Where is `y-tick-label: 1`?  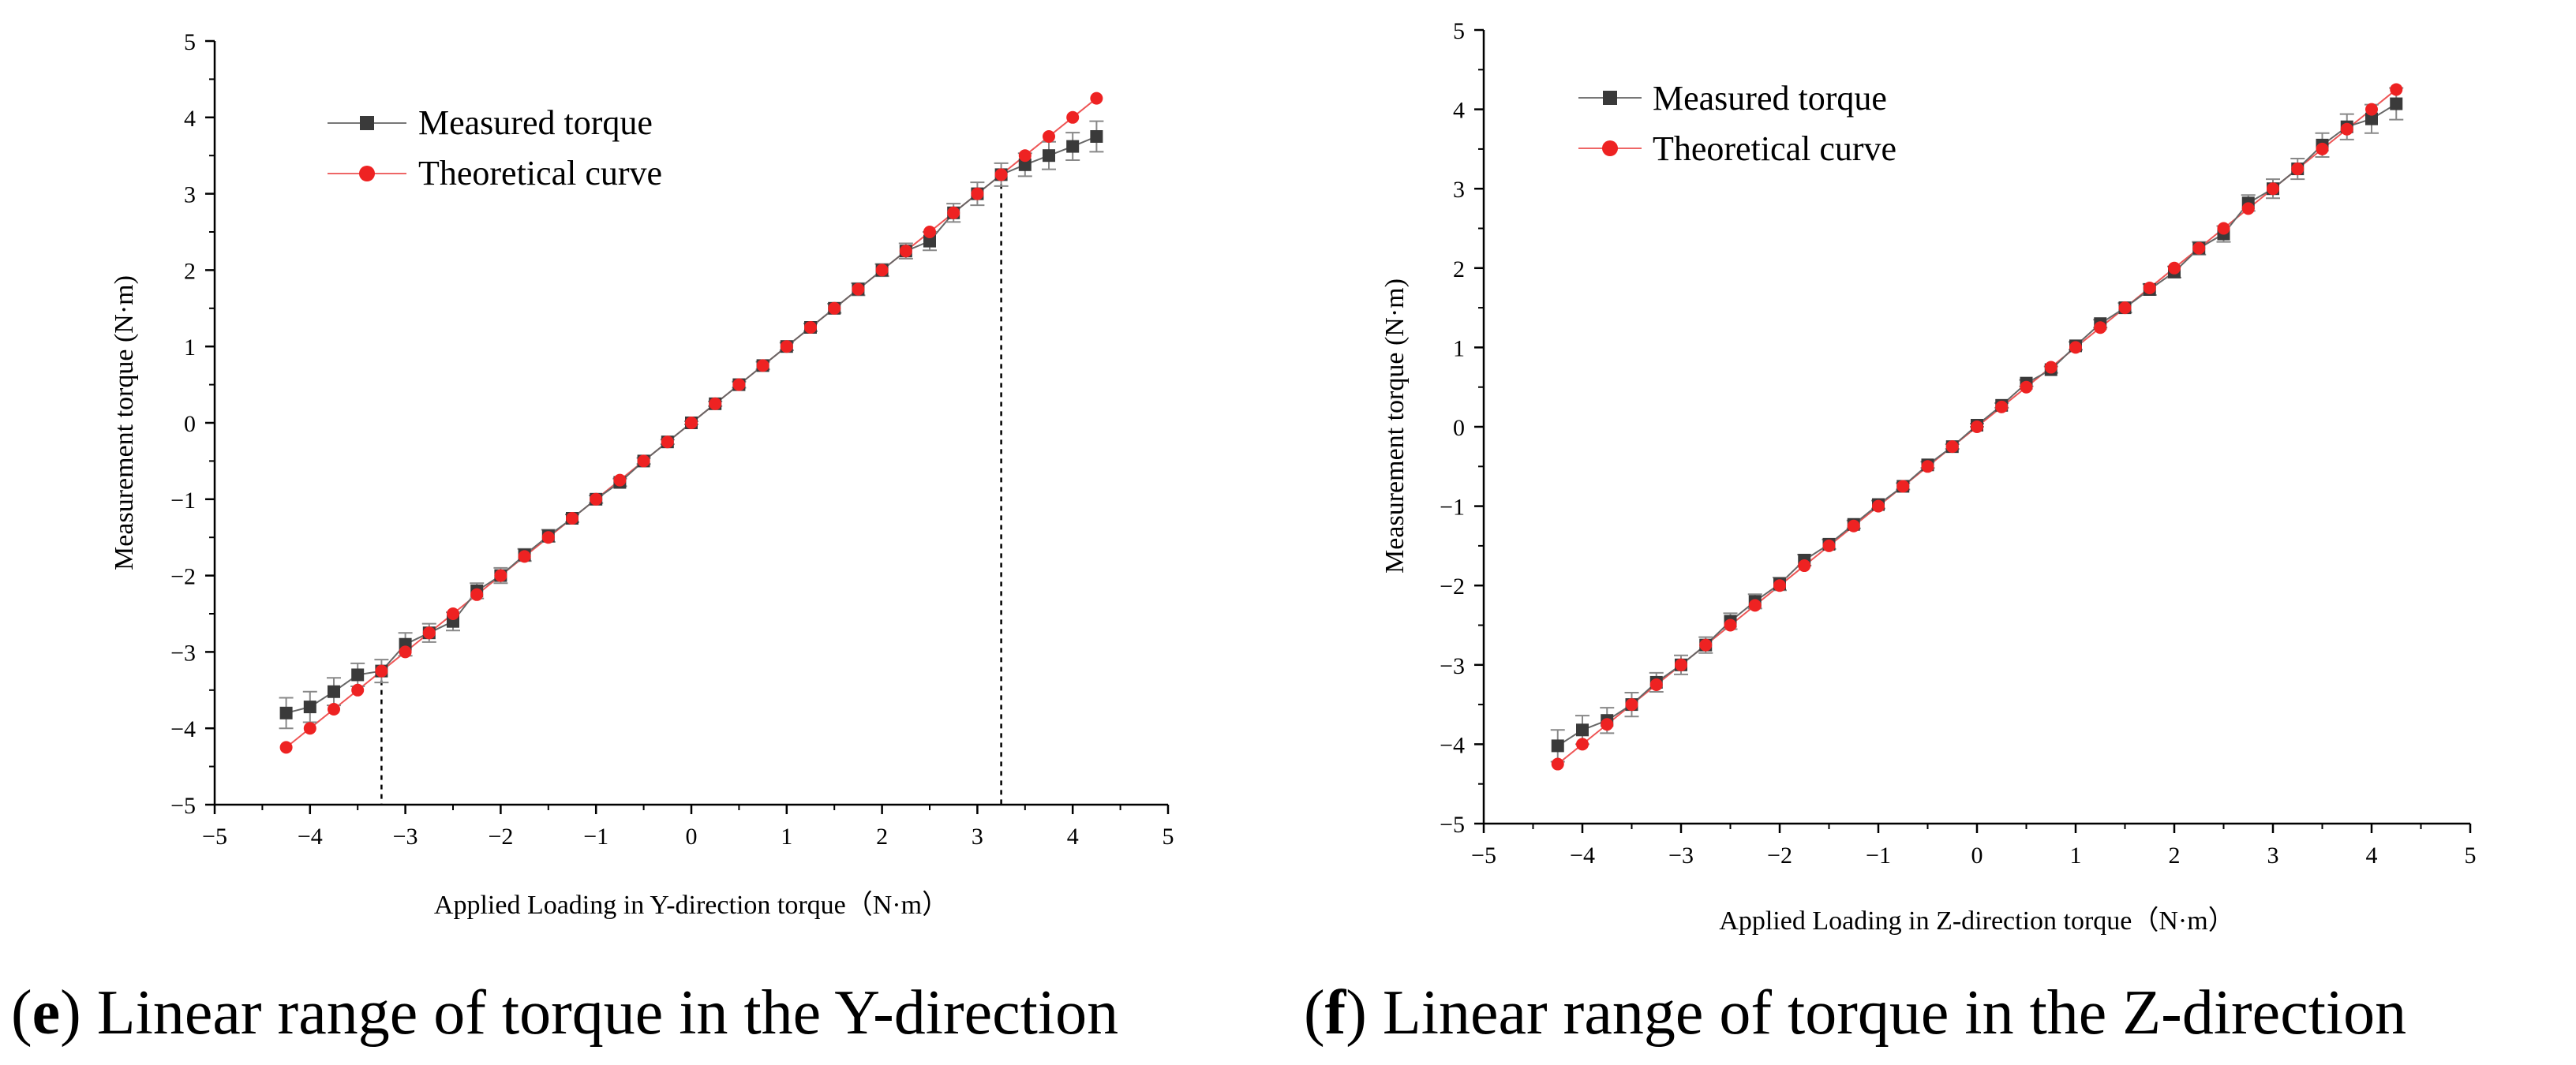
y-tick-label: 1 is located at coordinates (1459, 348).